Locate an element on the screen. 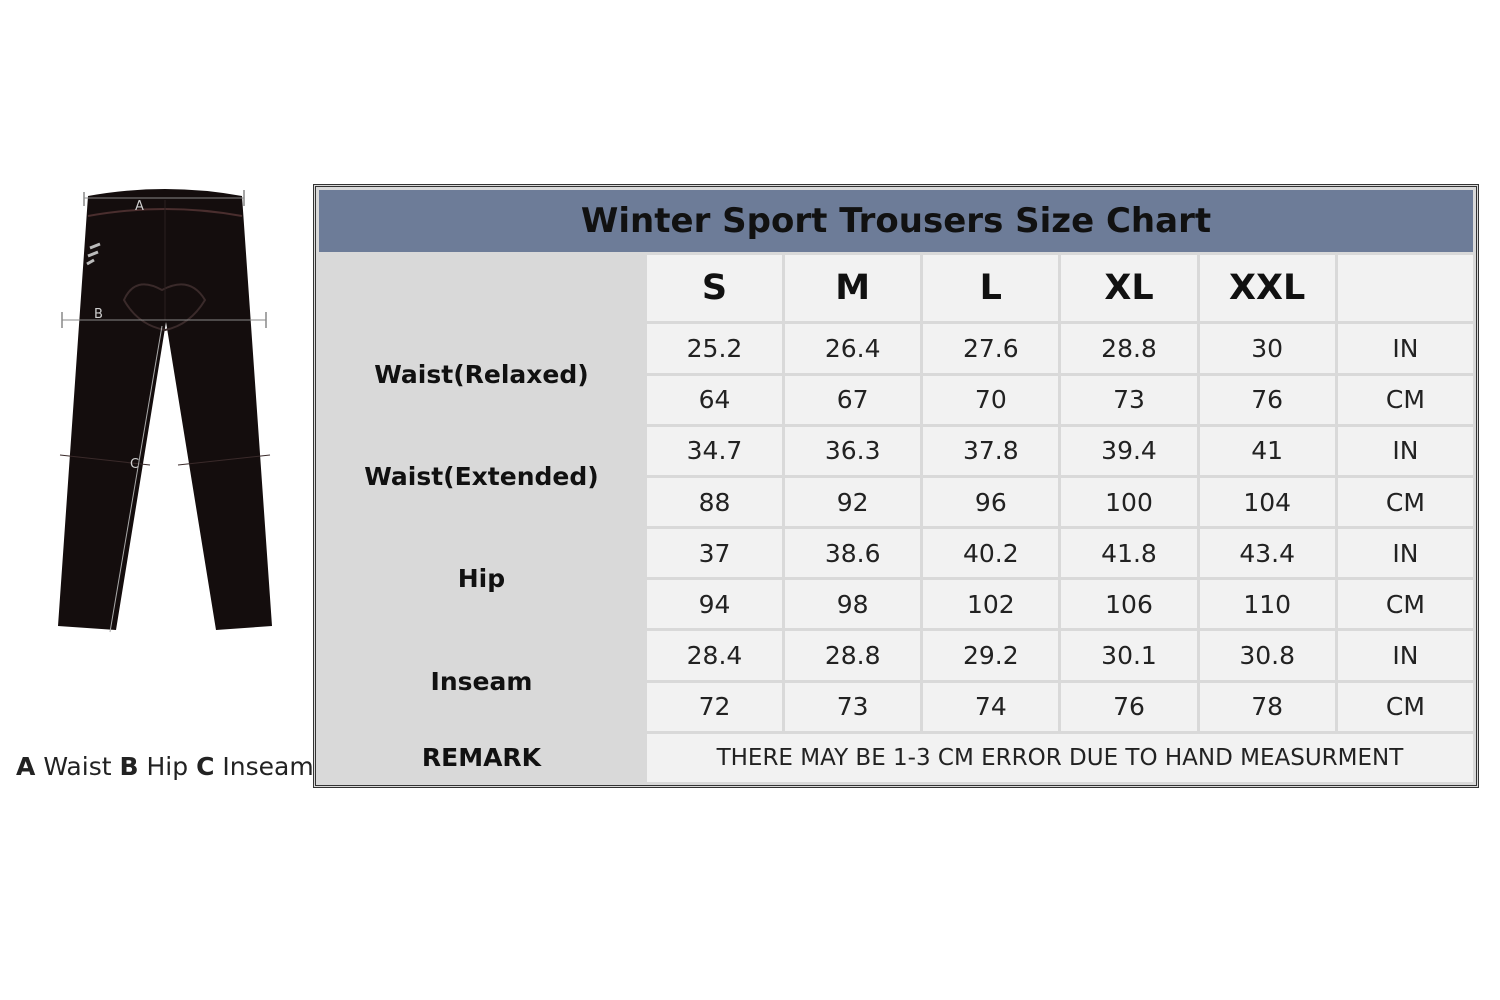 The width and height of the screenshot is (1500, 1000). value-cell: 94 is located at coordinates (714, 604).